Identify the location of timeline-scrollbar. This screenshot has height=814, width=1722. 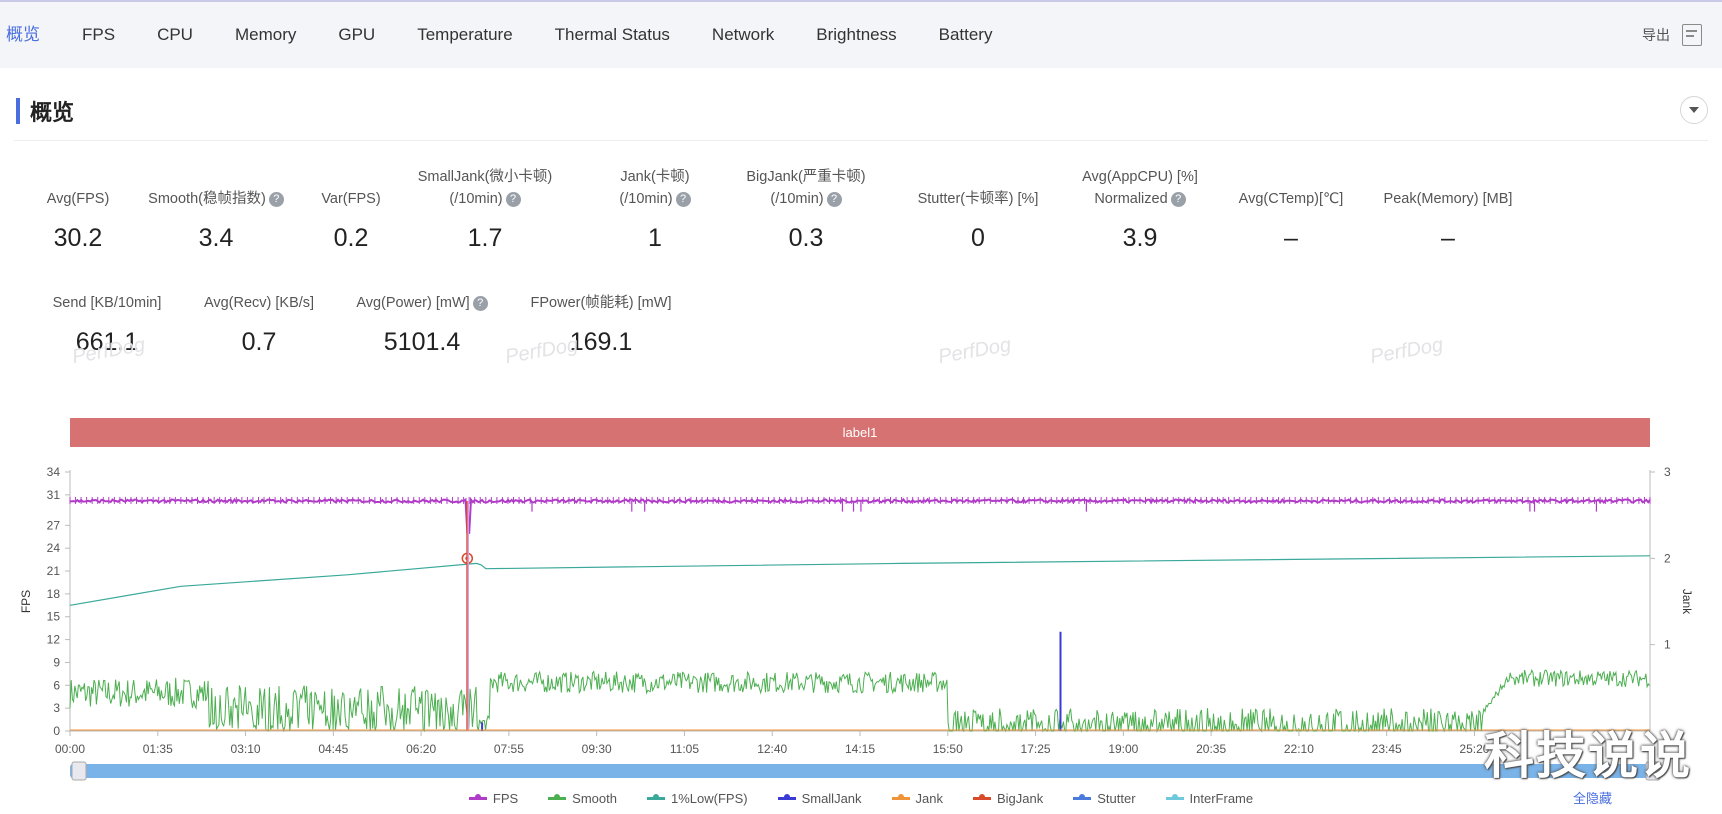
(865, 771).